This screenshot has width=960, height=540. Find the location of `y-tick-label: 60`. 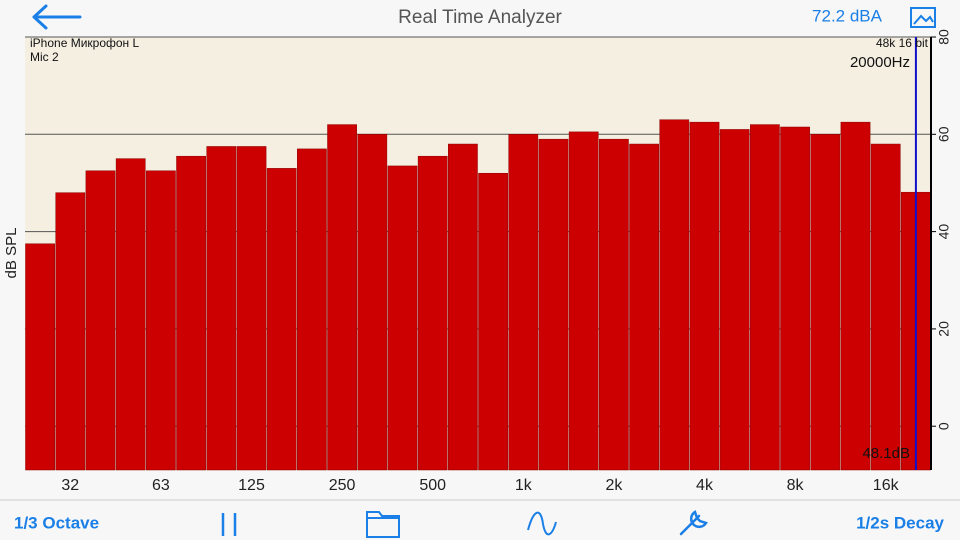

y-tick-label: 60 is located at coordinates (944, 134).